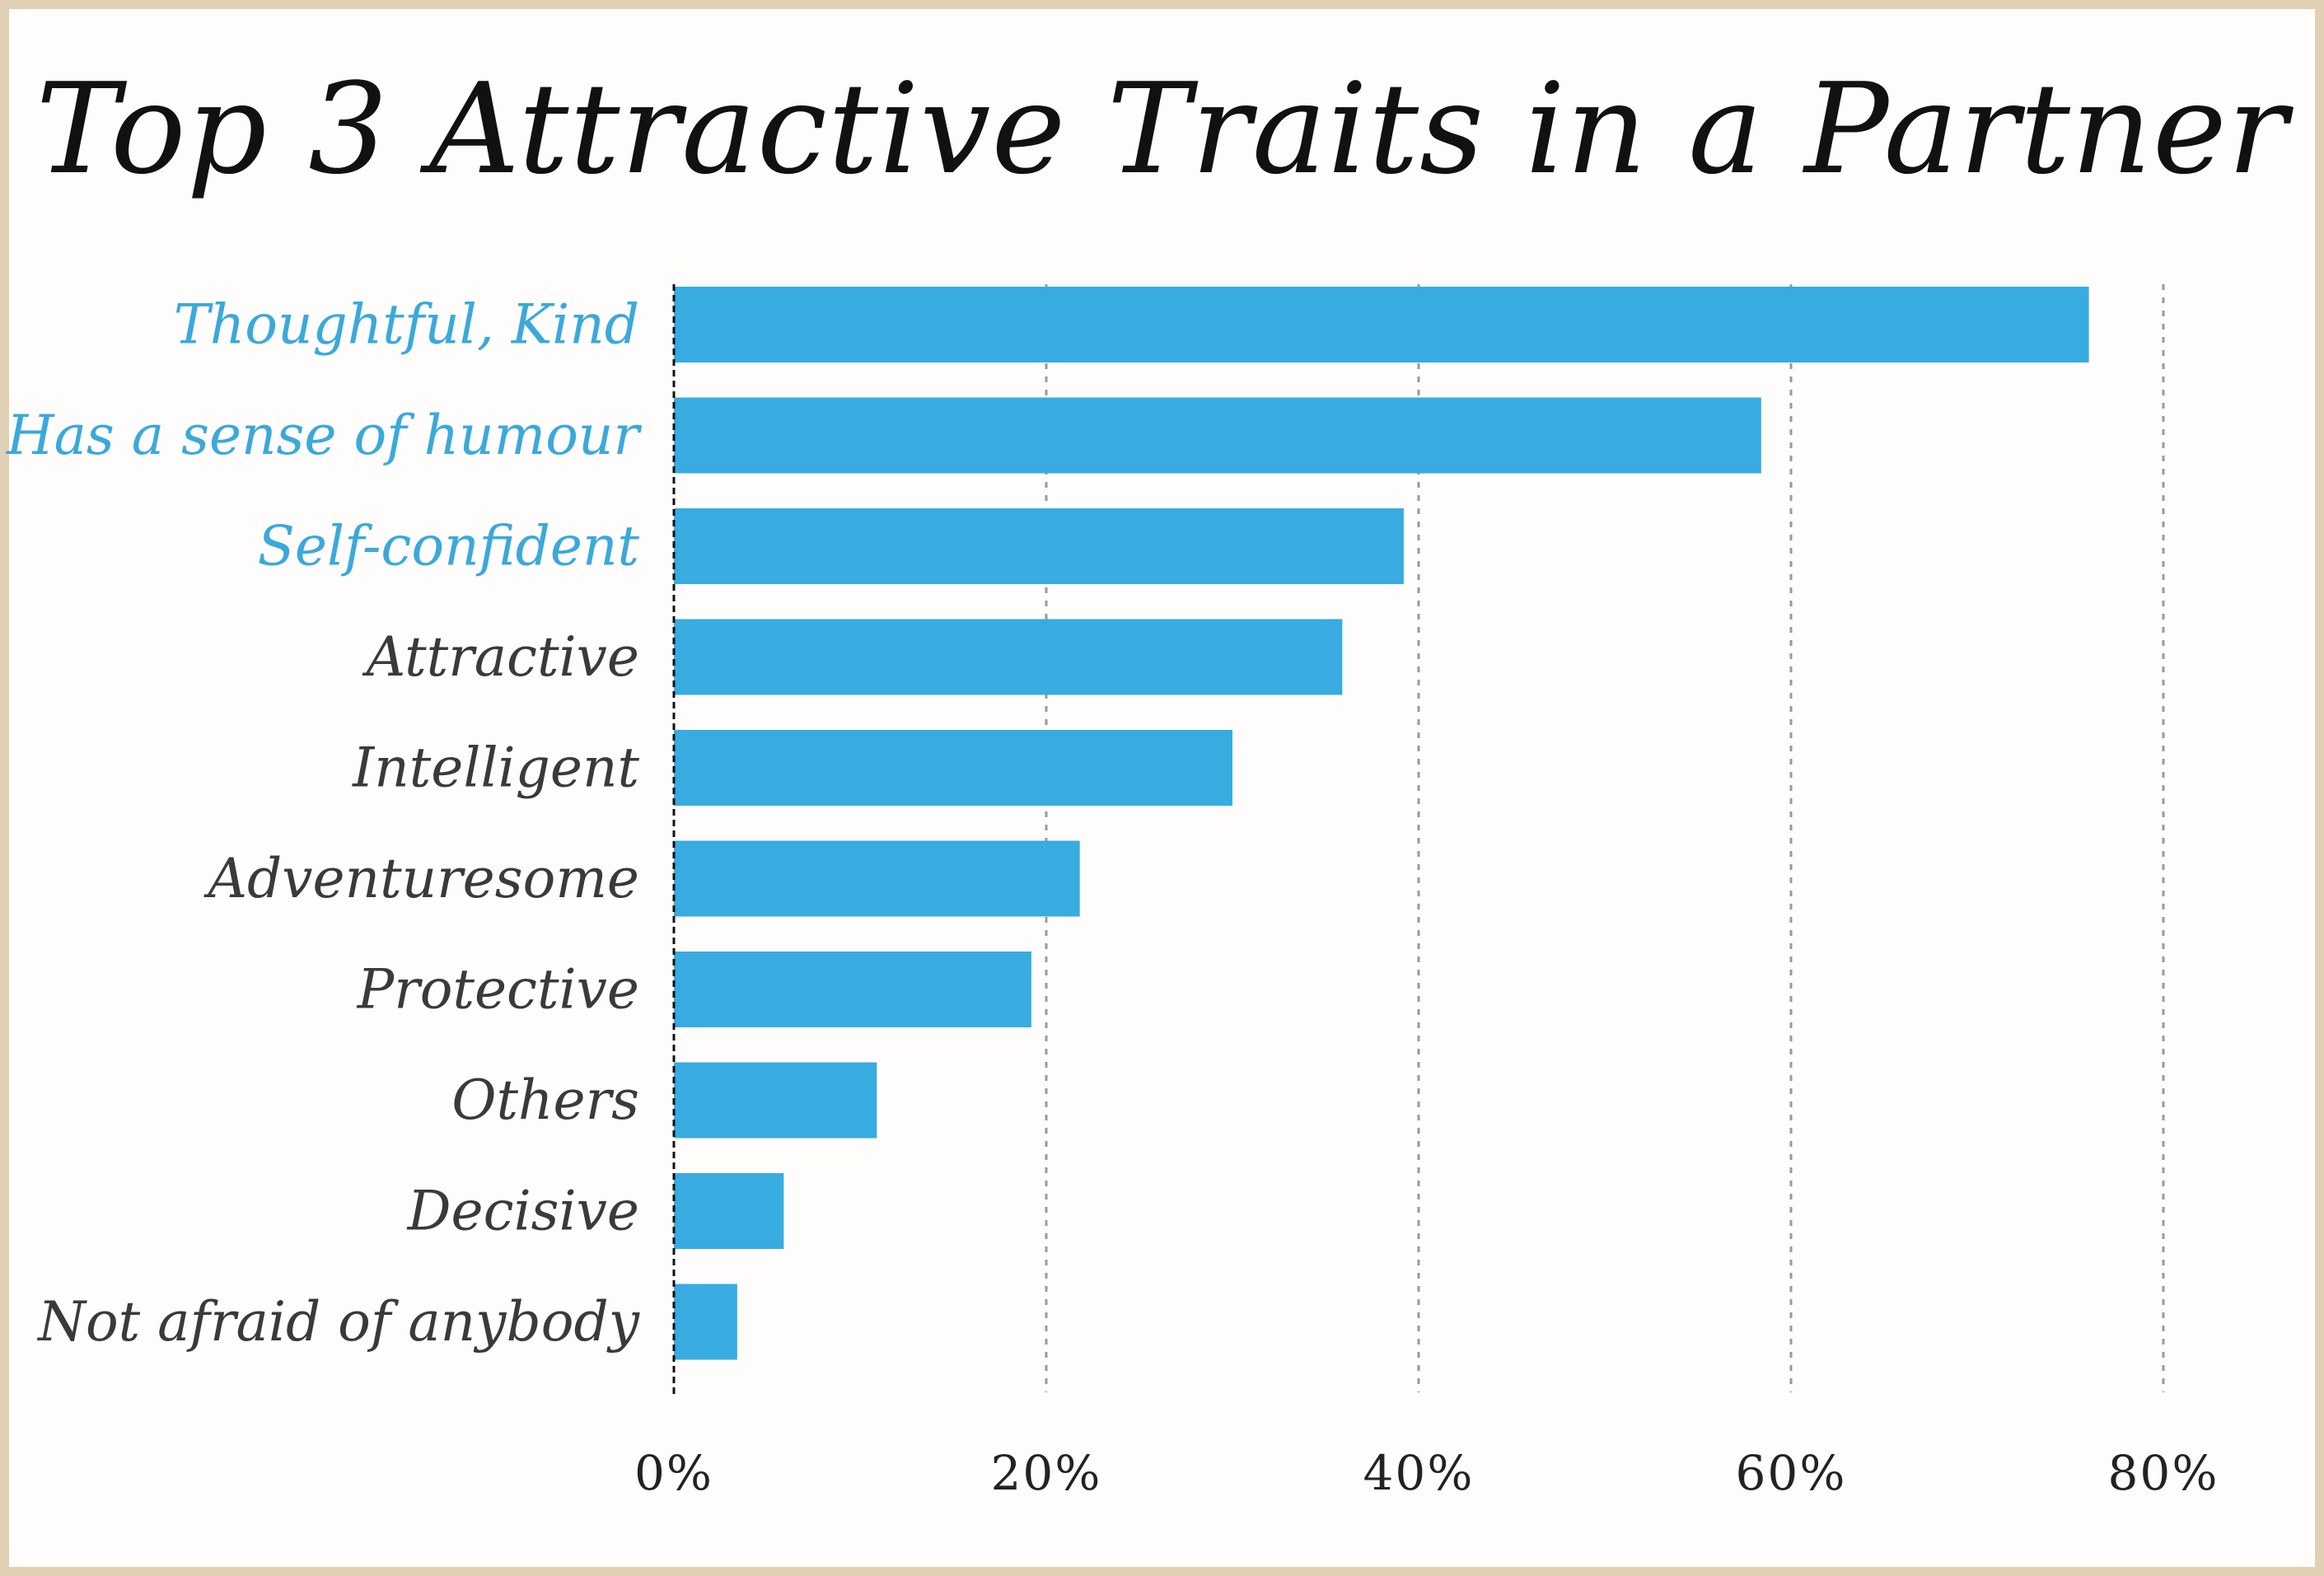  Describe the element at coordinates (449, 546) in the screenshot. I see `category-label-2: Self-confident` at that location.